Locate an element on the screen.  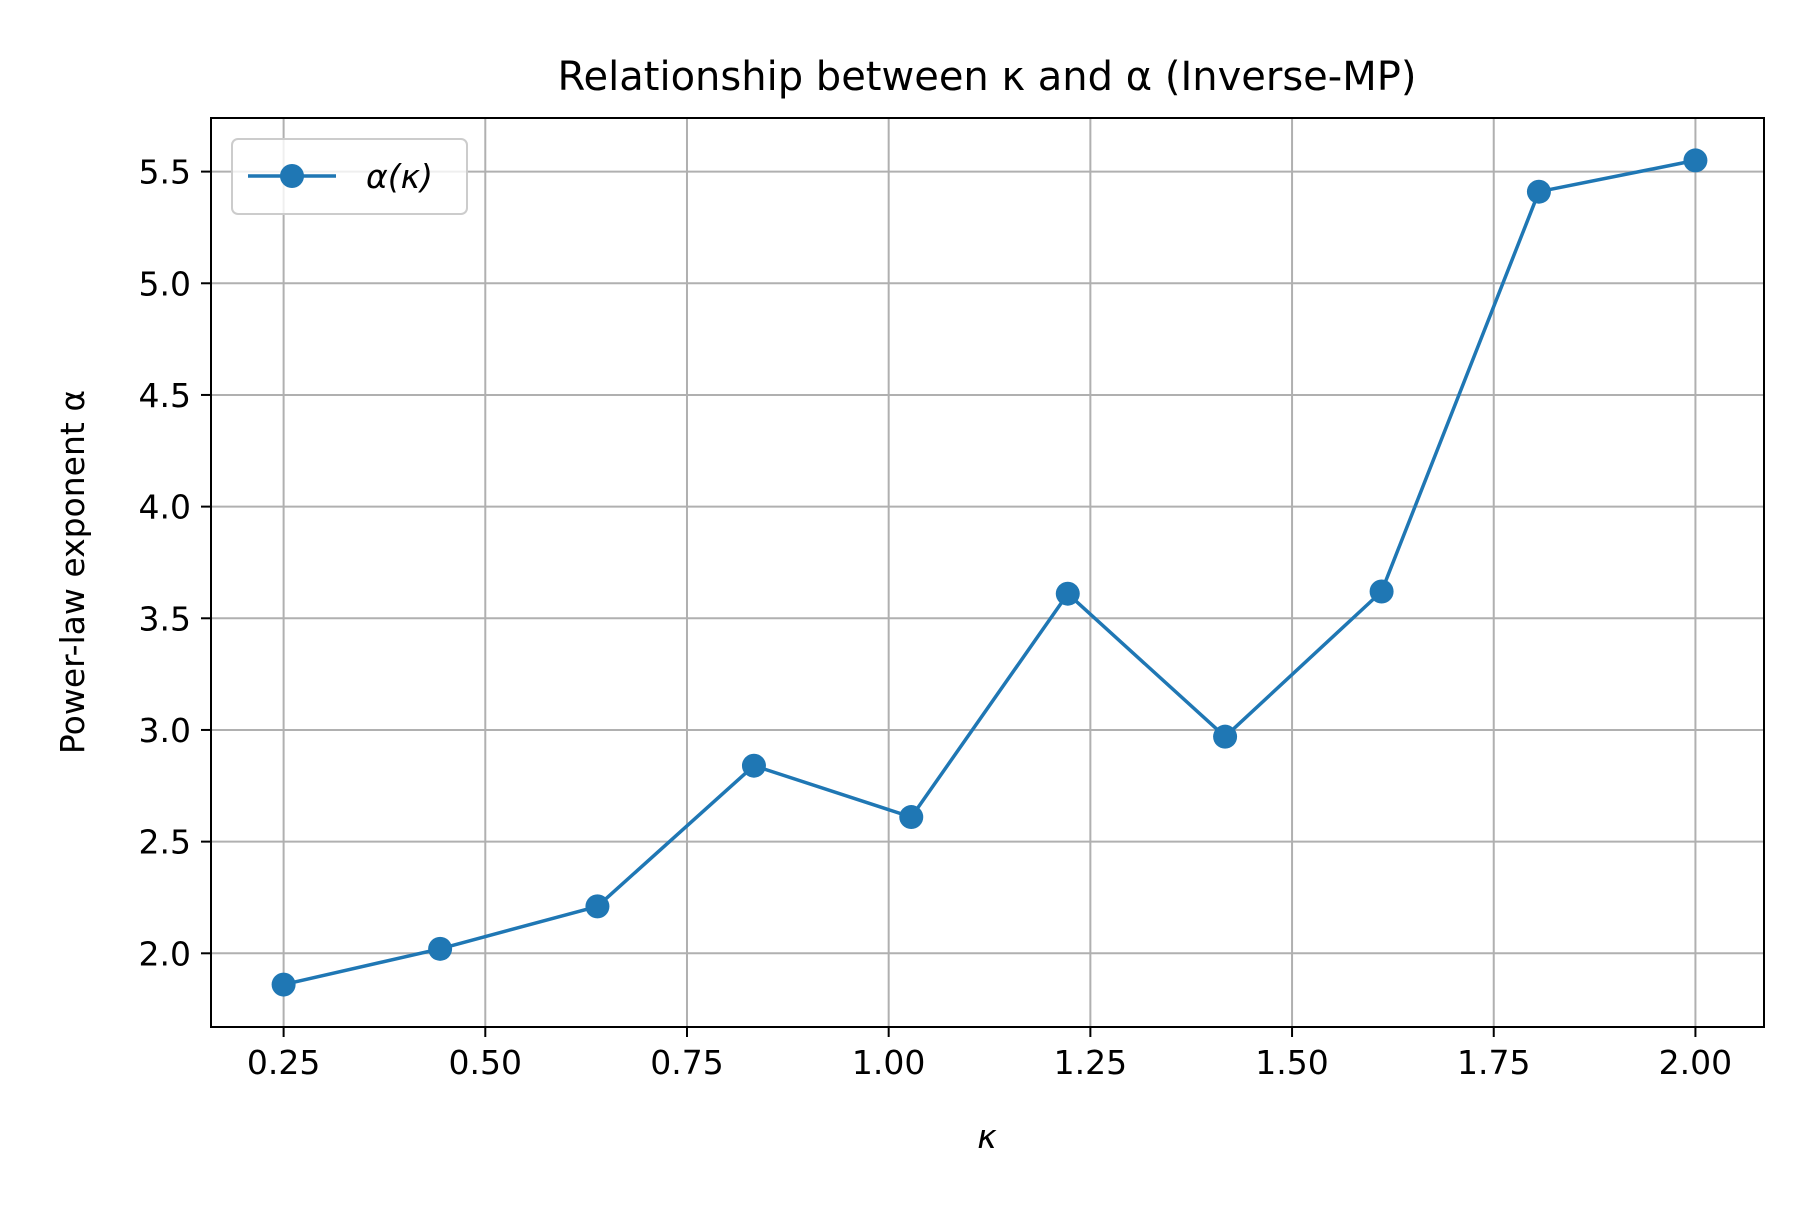
x-tick-label: 2.00 is located at coordinates (1695, 1062).